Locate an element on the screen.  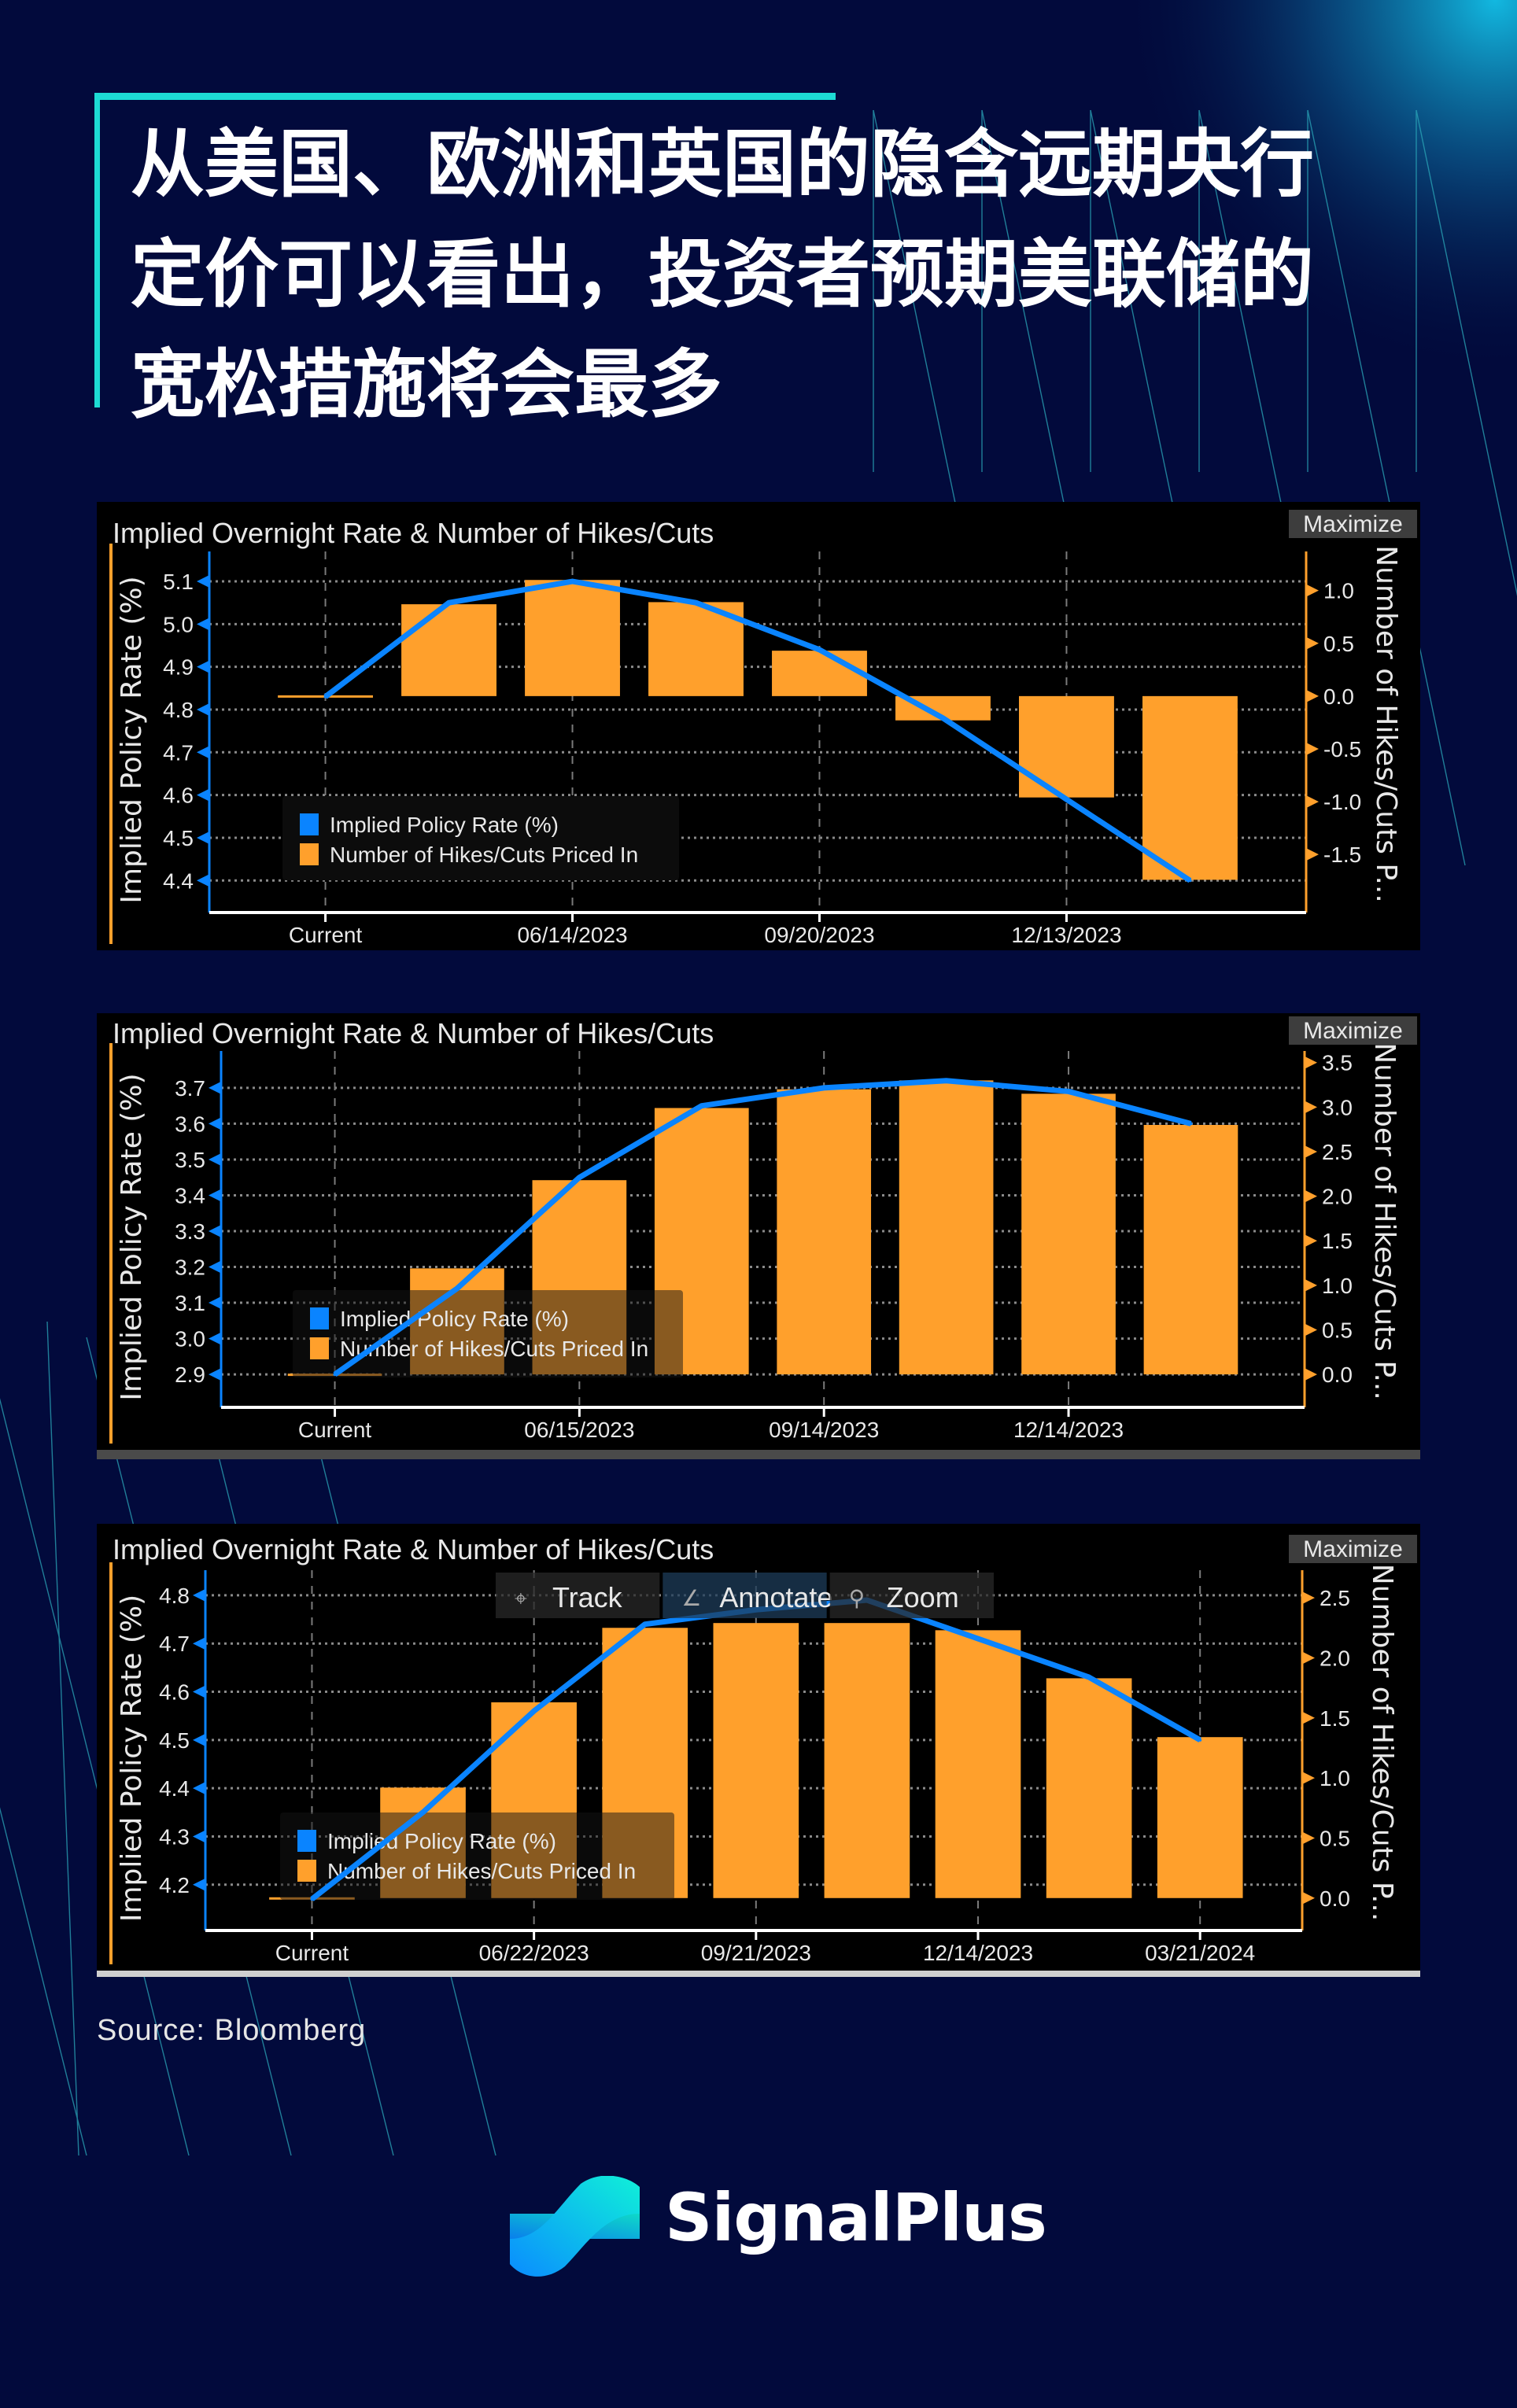
toolbar-zoom-button: ⚲ Zoom is located at coordinates (911, 1596).